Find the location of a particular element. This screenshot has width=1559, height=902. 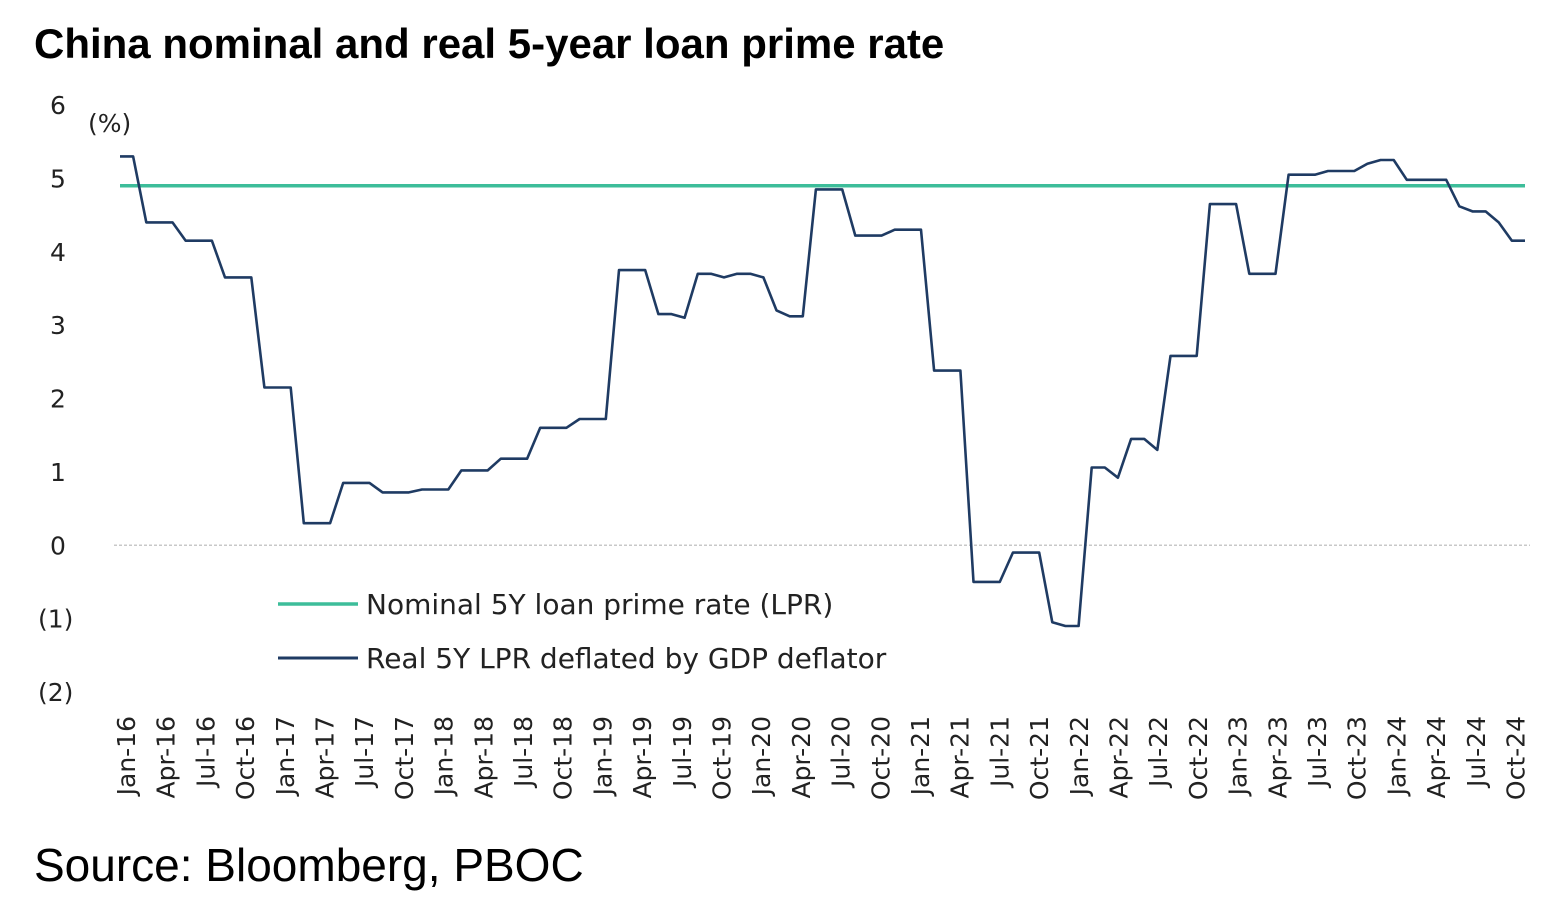

y-tick-label: 6 is located at coordinates (58, 105).